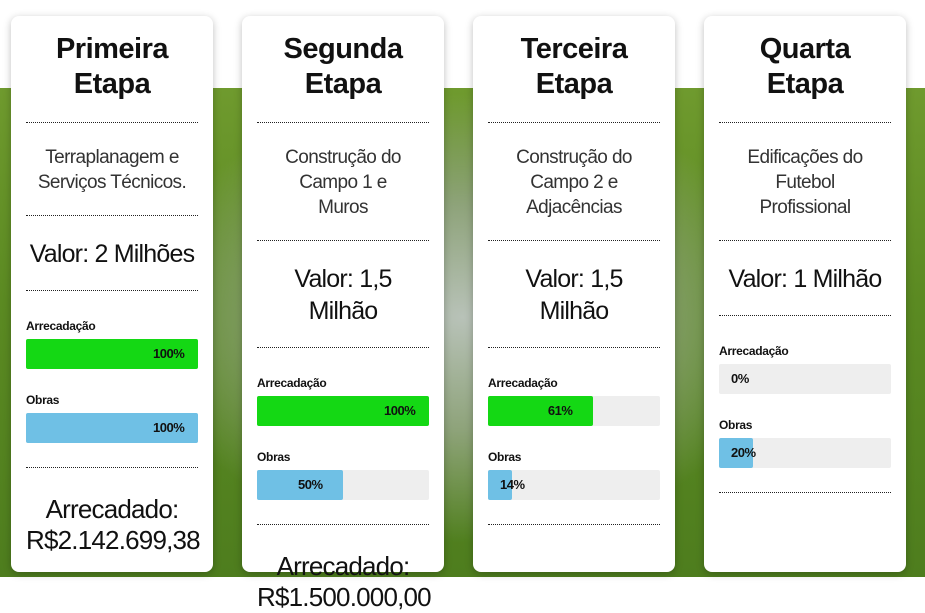  Describe the element at coordinates (169, 427) in the screenshot. I see `obras-progress-value: 100%` at that location.